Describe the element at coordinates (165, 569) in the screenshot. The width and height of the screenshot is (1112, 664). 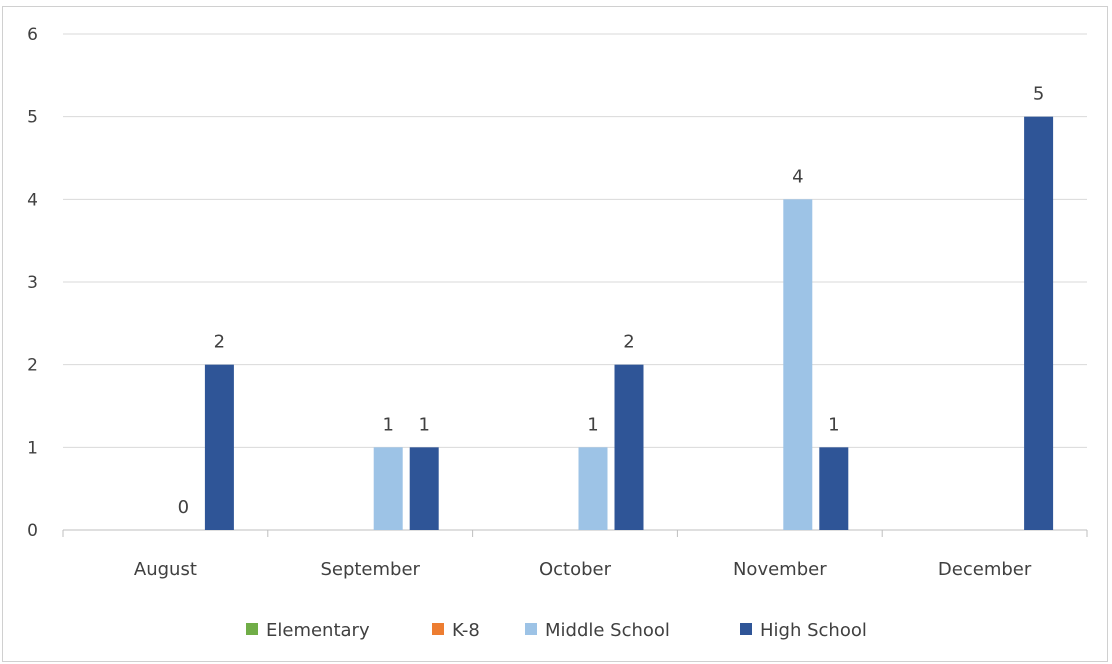
I see `category-label-august: August` at that location.